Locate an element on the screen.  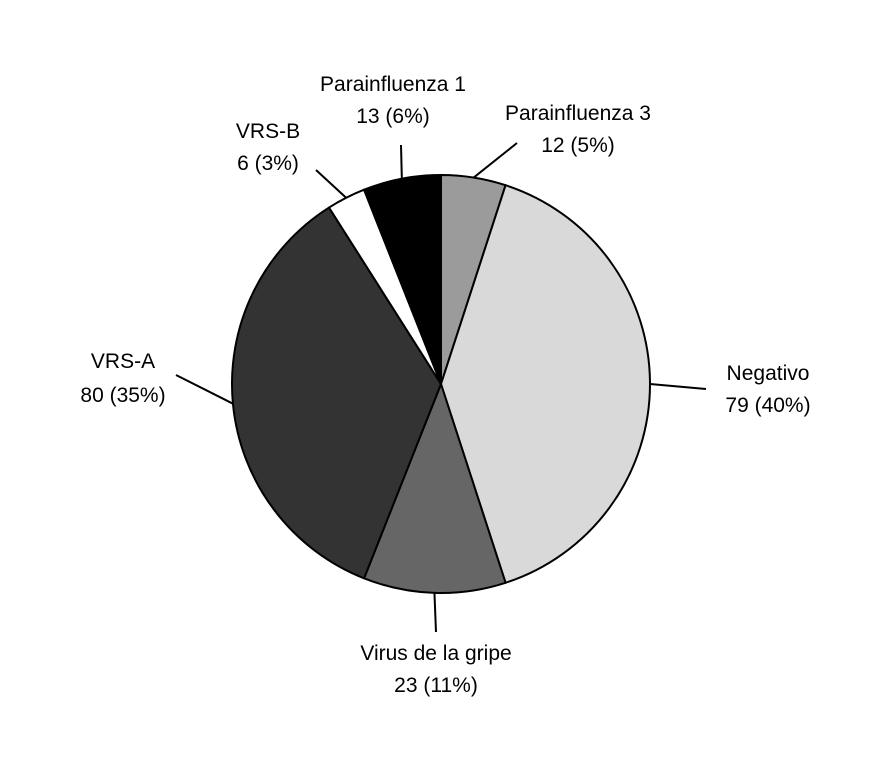
slice-name: Virus de la gripe is located at coordinates (435, 653).